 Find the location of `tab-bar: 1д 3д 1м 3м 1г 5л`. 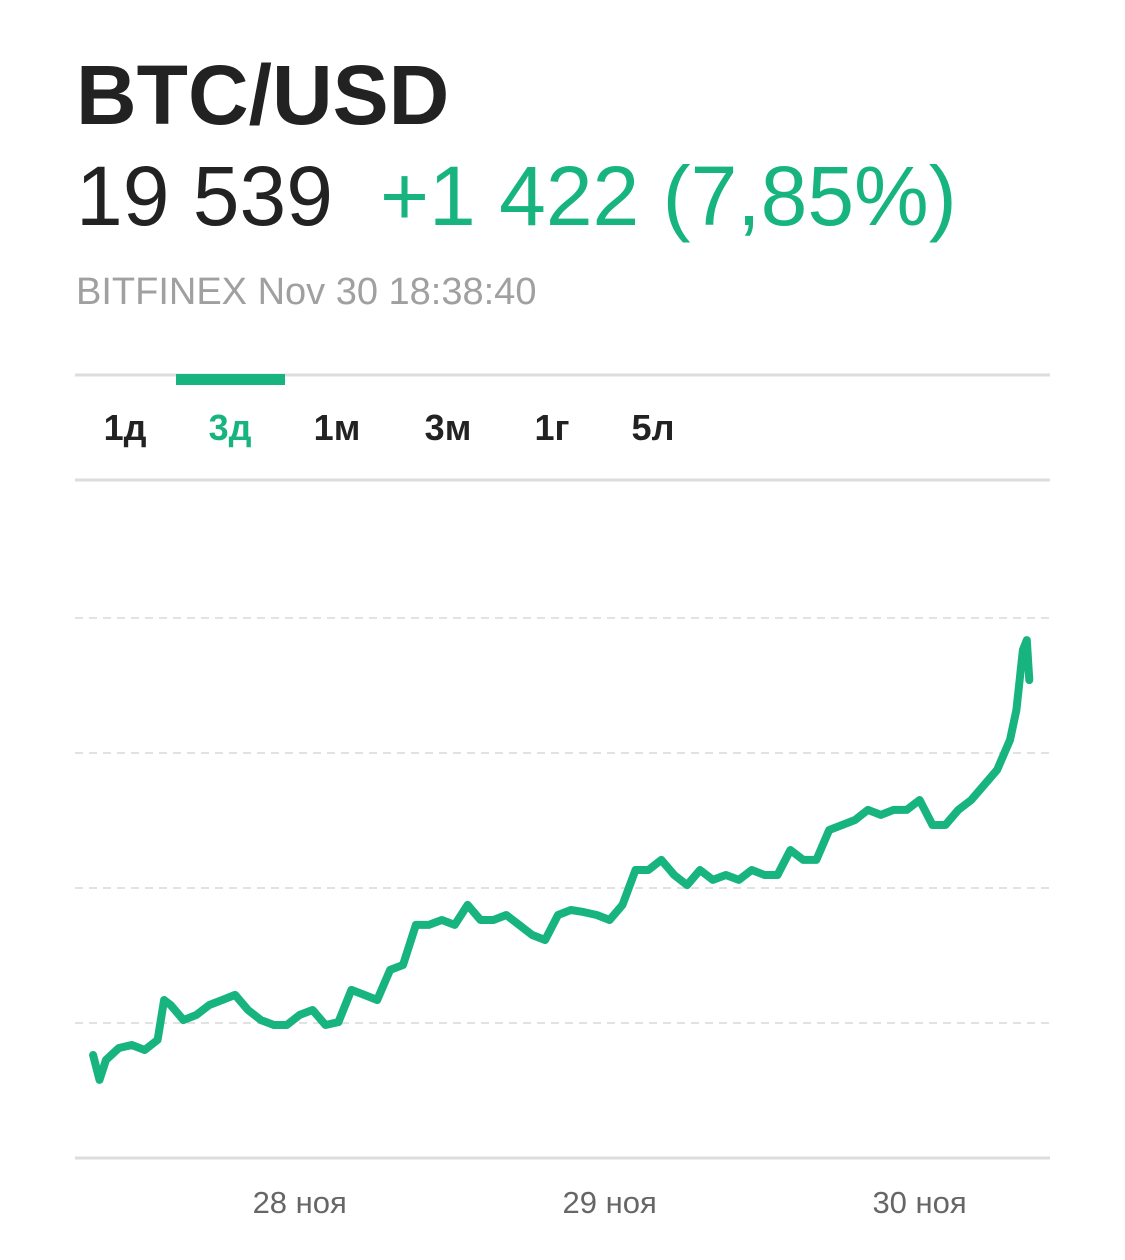

tab-bar: 1д 3д 1м 3м 1г 5л is located at coordinates (389, 411).